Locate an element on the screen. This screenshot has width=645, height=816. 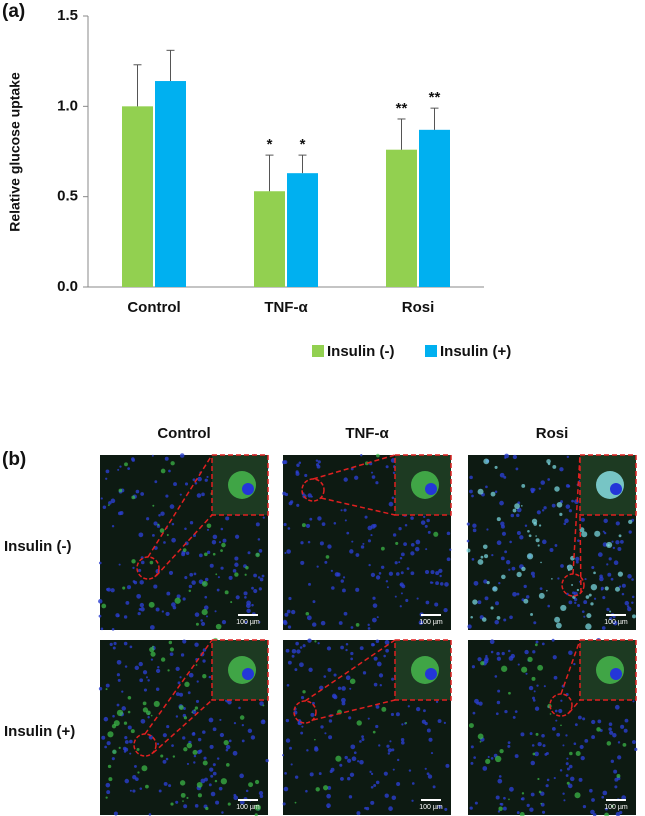
zoom-line is located at coordinates (184, 545).